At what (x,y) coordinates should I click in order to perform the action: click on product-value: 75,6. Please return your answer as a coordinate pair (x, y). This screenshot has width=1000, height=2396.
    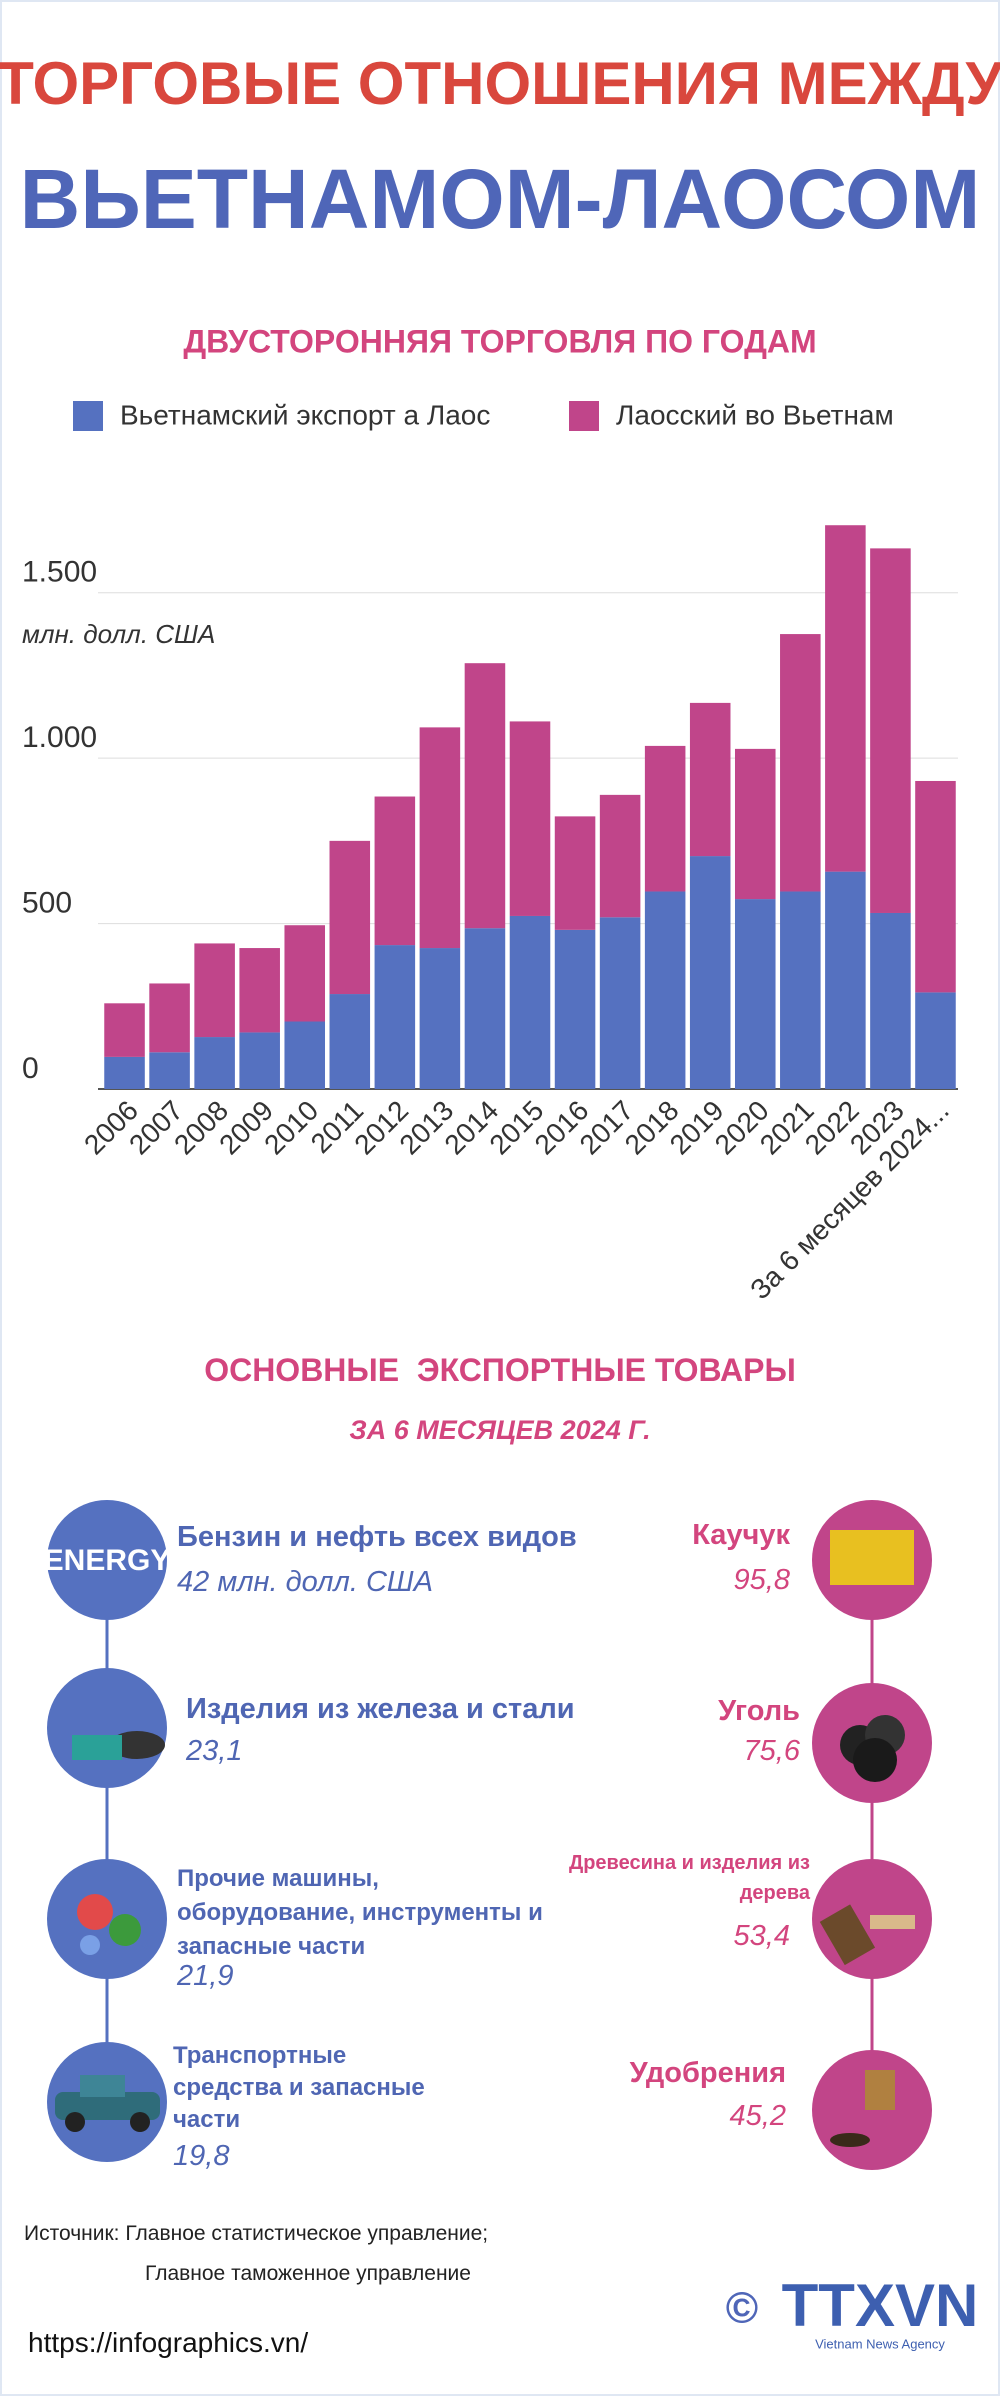
    Looking at the image, I should click on (771, 1751).